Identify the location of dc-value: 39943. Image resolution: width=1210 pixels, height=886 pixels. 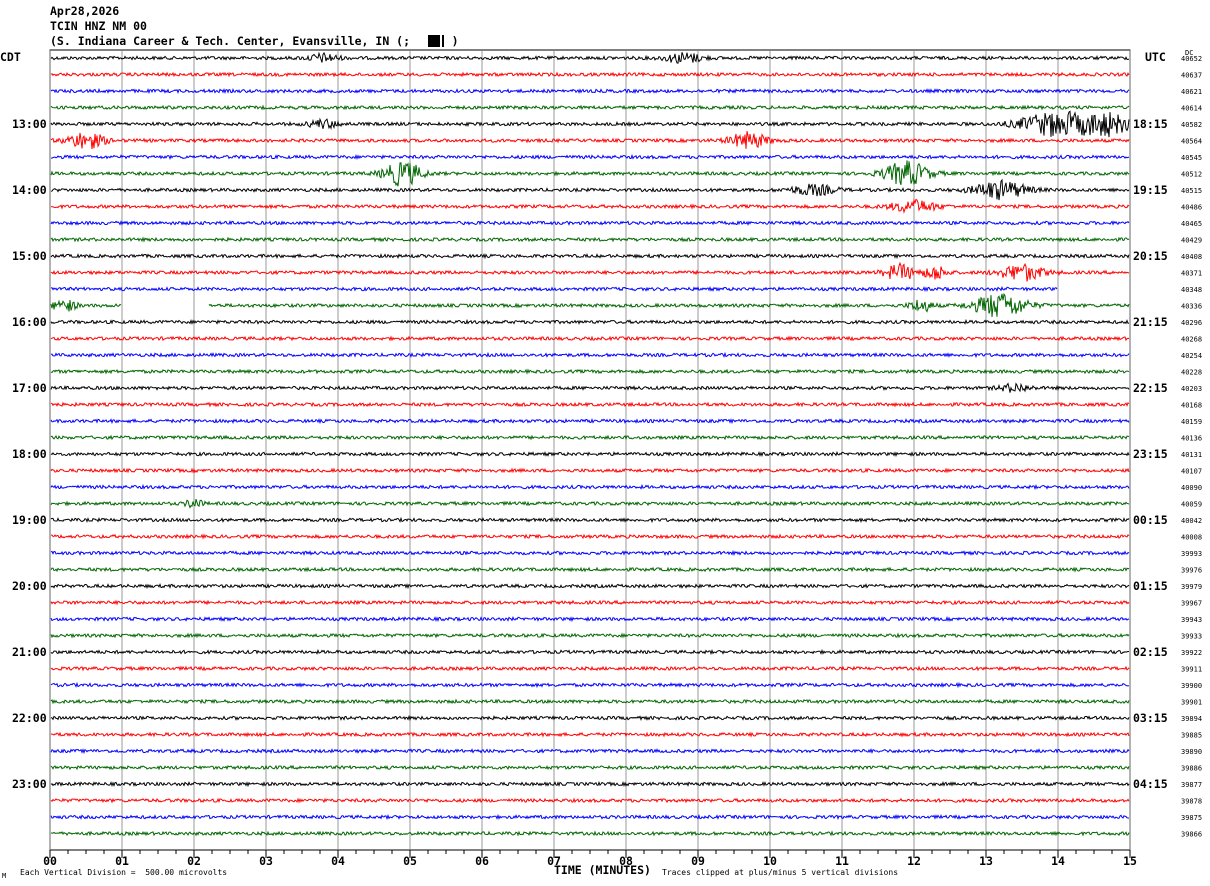
(1191, 620).